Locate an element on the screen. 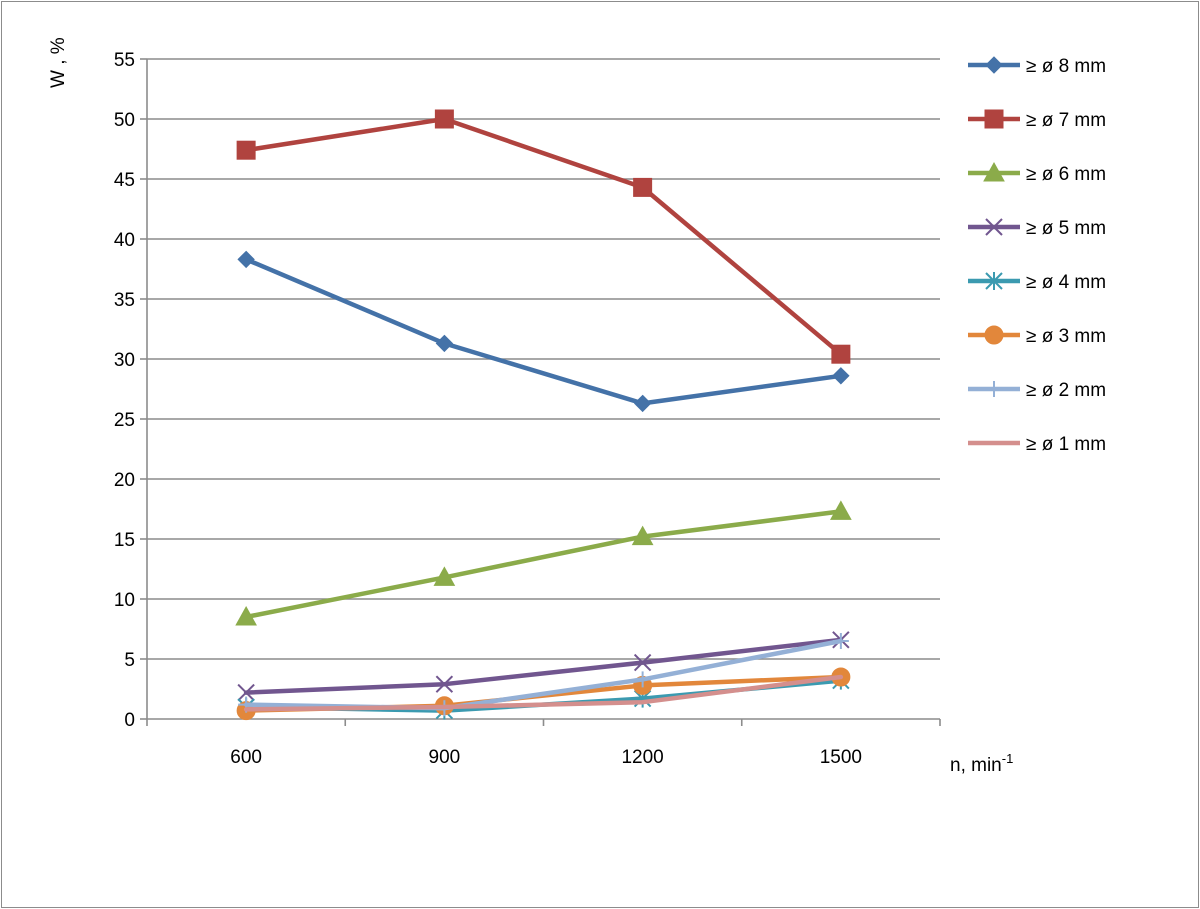 The height and width of the screenshot is (909, 1200). x-tick-label: 1200 is located at coordinates (642, 757).